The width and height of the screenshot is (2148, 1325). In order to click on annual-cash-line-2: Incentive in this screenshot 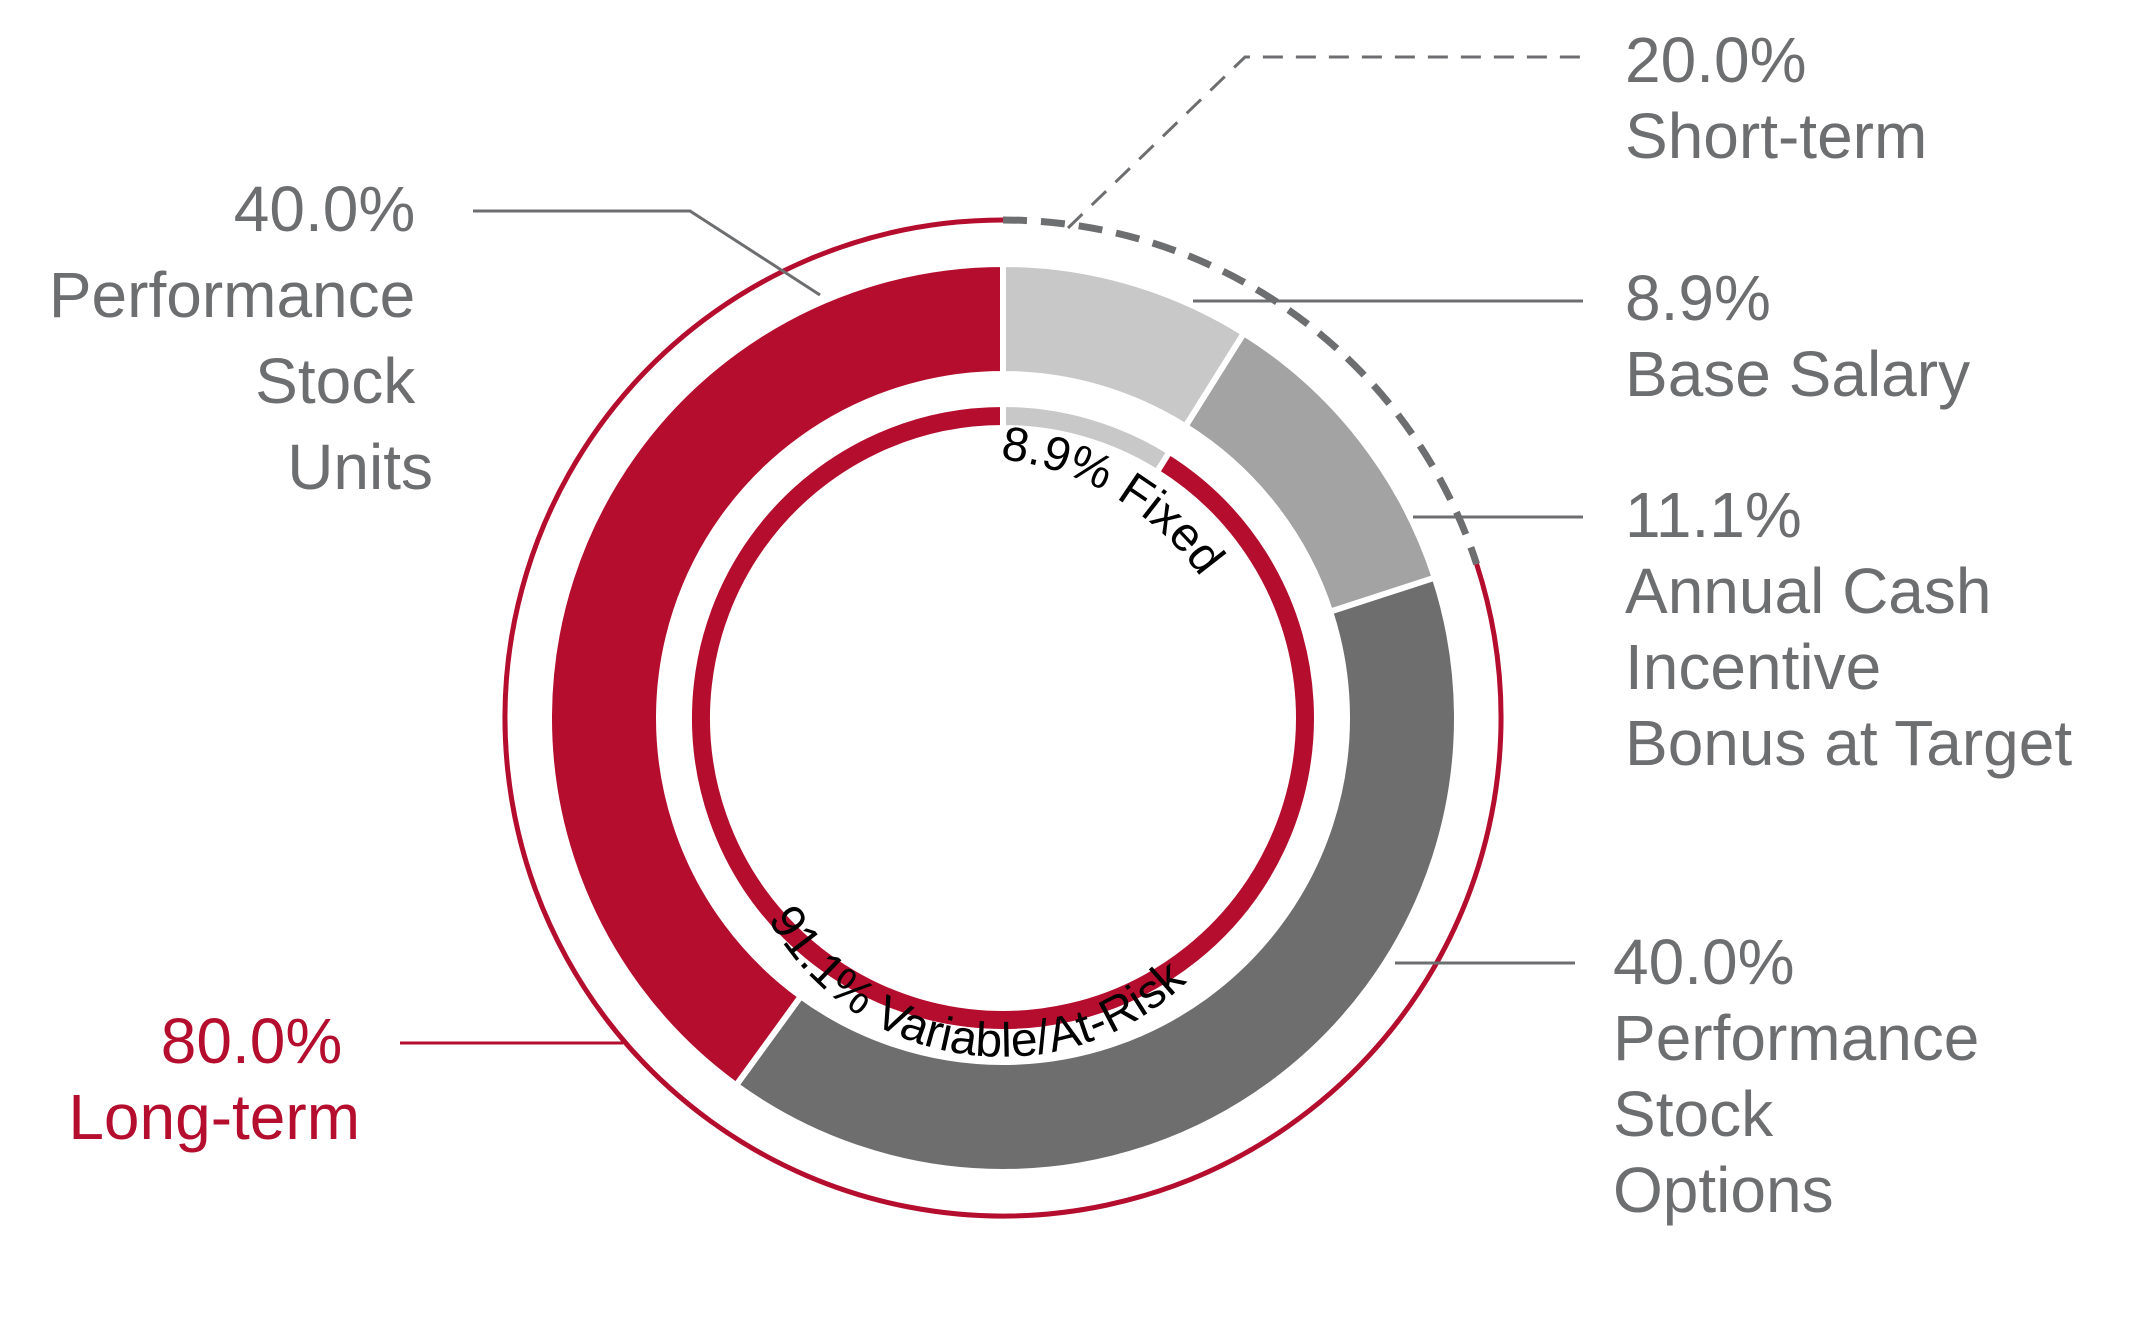, I will do `click(1753, 667)`.